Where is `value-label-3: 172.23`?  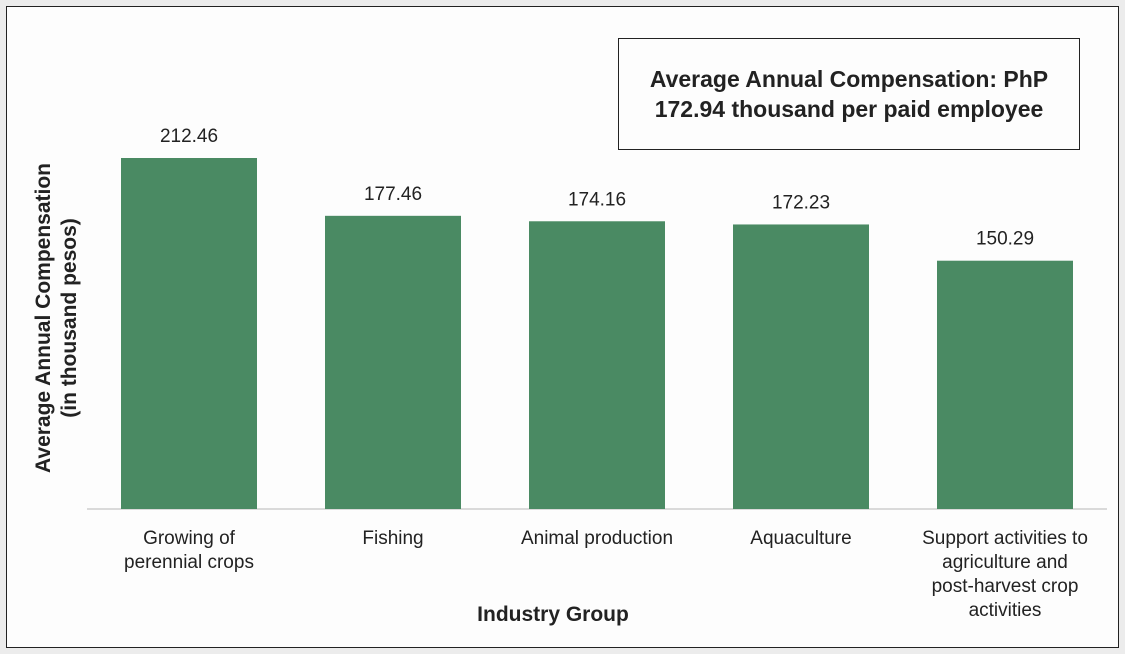 value-label-3: 172.23 is located at coordinates (801, 202).